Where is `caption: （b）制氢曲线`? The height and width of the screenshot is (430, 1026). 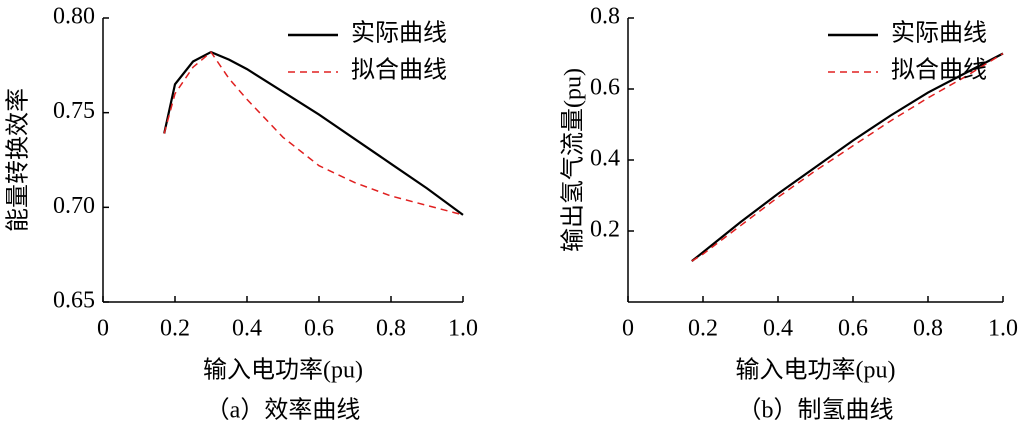 caption: （b）制氢曲线 is located at coordinates (816, 410).